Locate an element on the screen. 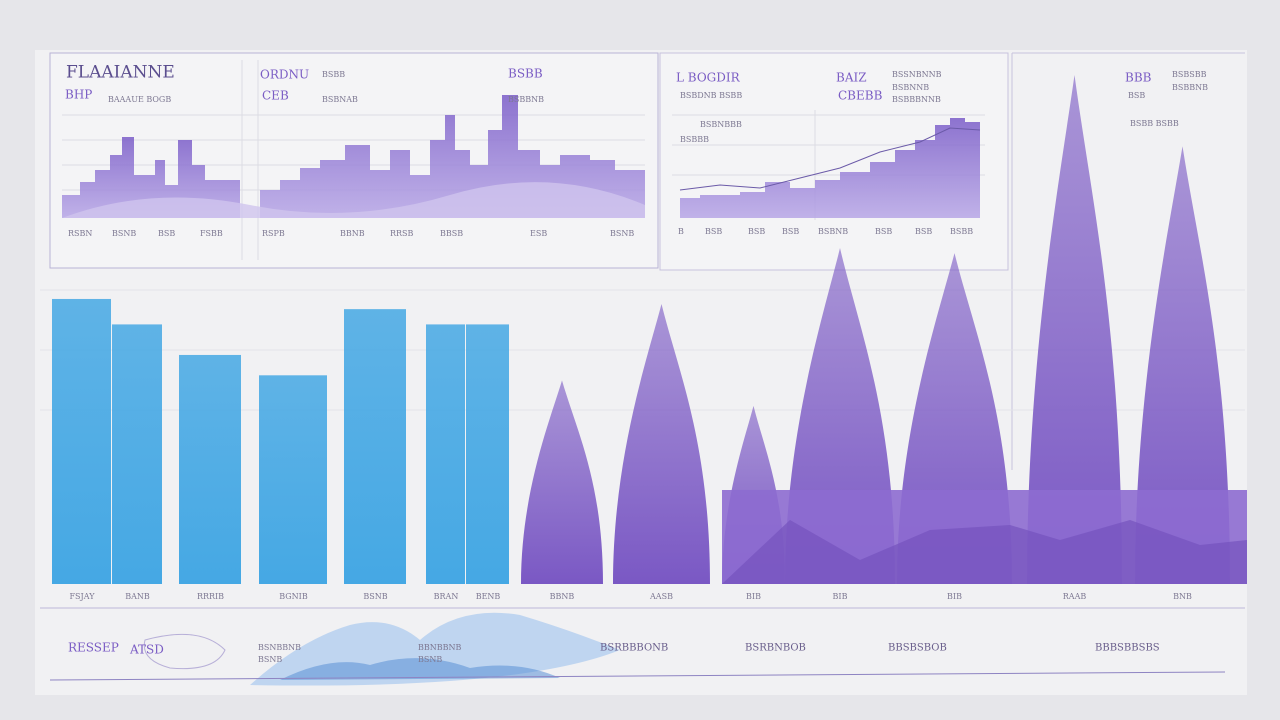 The image size is (1280, 720). x-tick-label: FSJAY is located at coordinates (83, 596).